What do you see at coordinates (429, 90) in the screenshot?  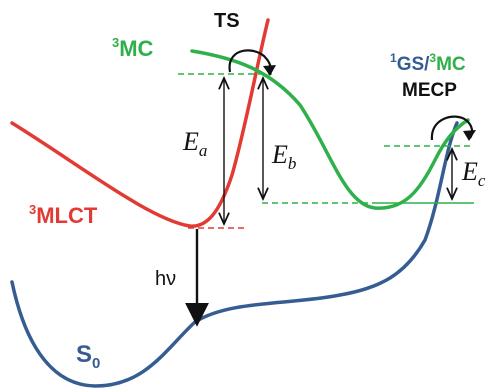 I see `mecp-label: MECP` at bounding box center [429, 90].